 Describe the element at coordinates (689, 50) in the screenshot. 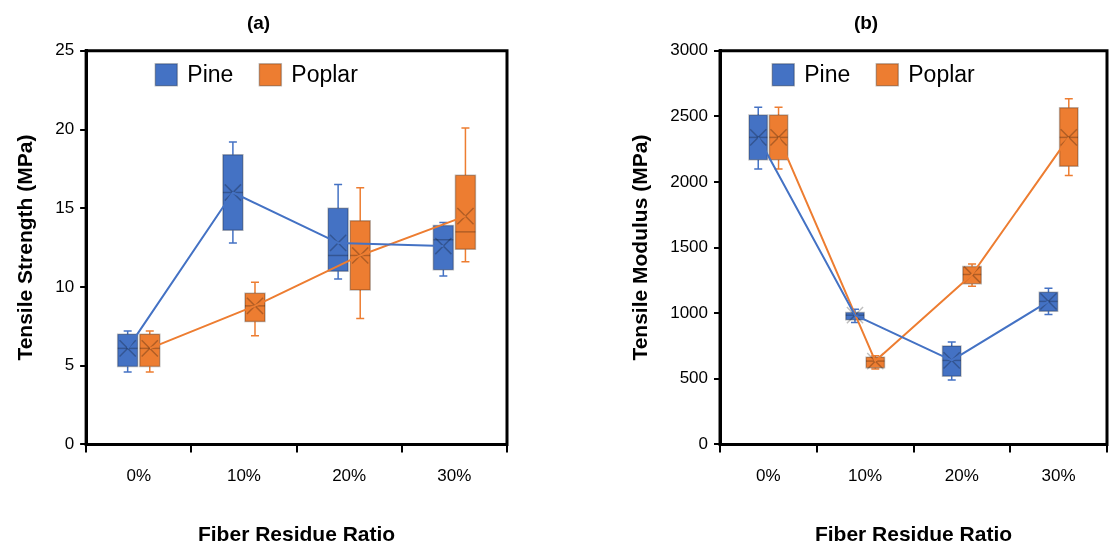

I see `y-tick-label: 3000` at that location.